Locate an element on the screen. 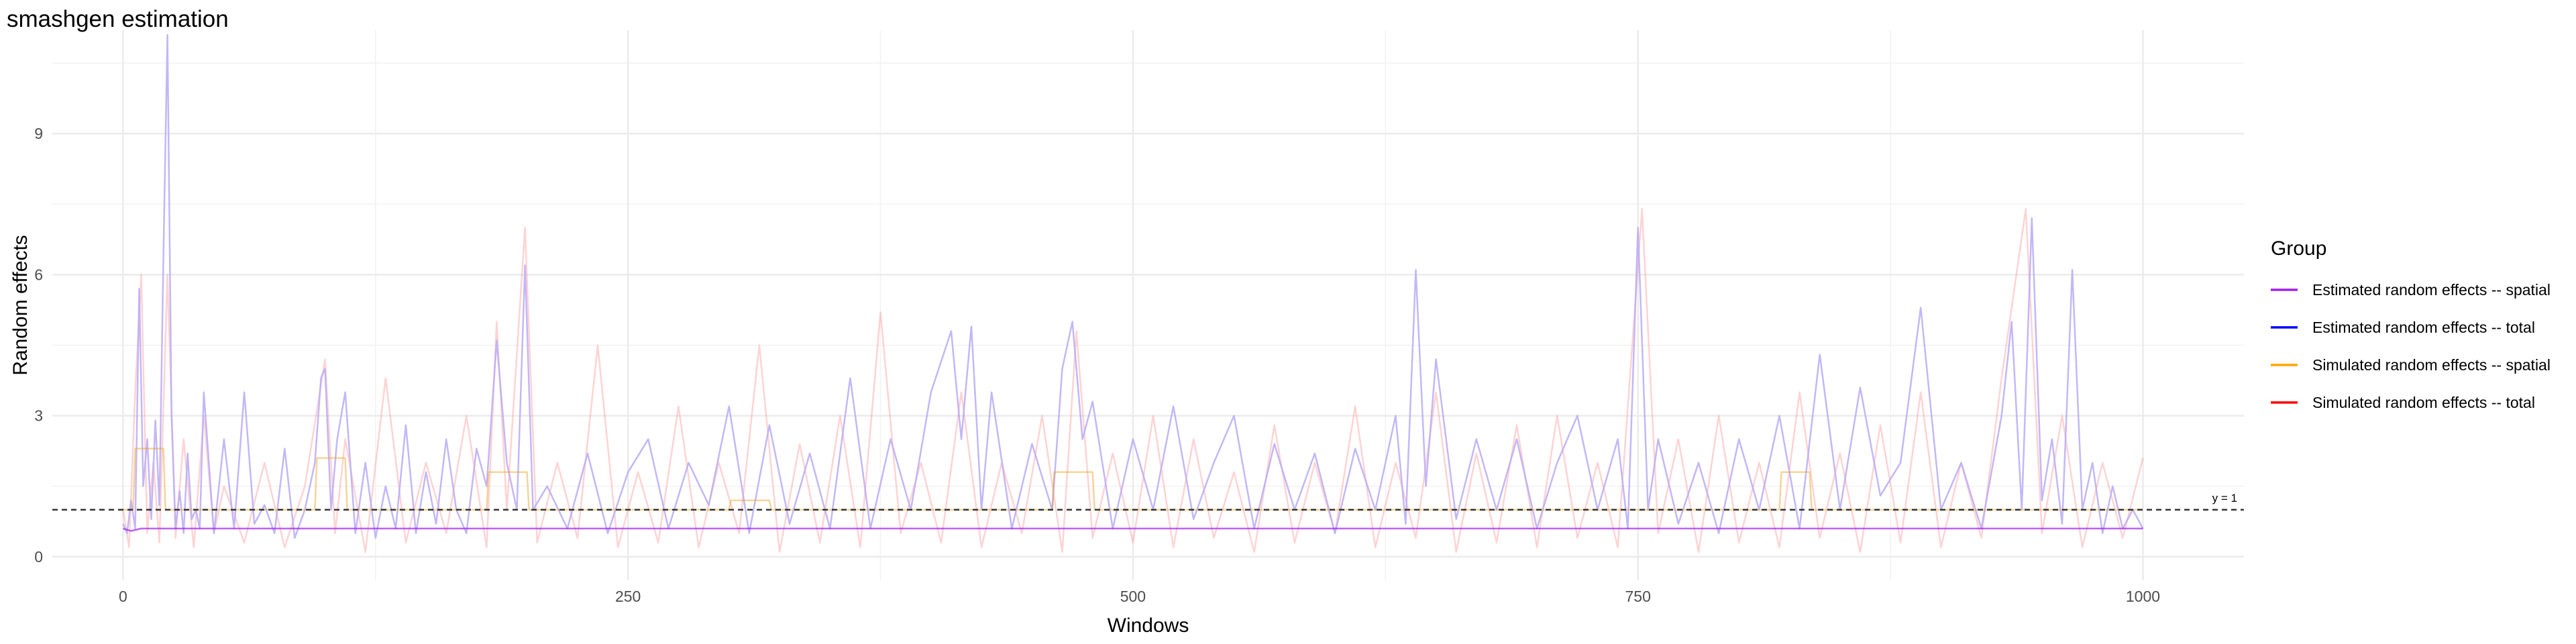 Image resolution: width=2576 pixels, height=644 pixels. chart-title: smashgen estimation is located at coordinates (118, 19).